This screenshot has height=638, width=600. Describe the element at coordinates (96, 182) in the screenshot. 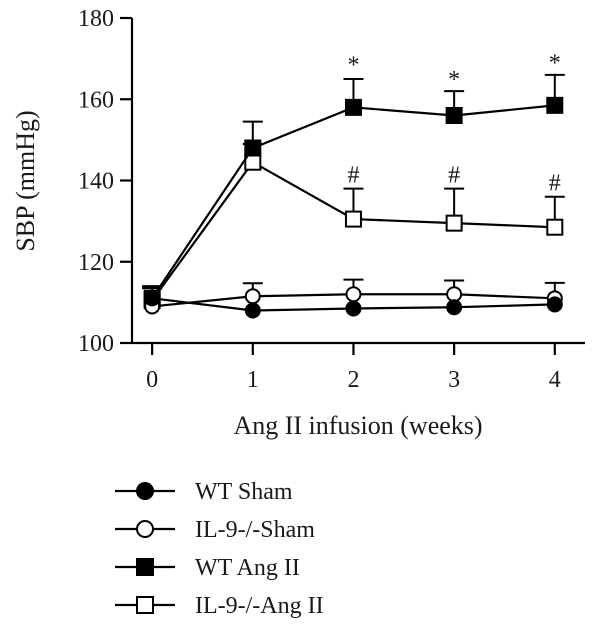

I see `y-tick-label: 140` at that location.